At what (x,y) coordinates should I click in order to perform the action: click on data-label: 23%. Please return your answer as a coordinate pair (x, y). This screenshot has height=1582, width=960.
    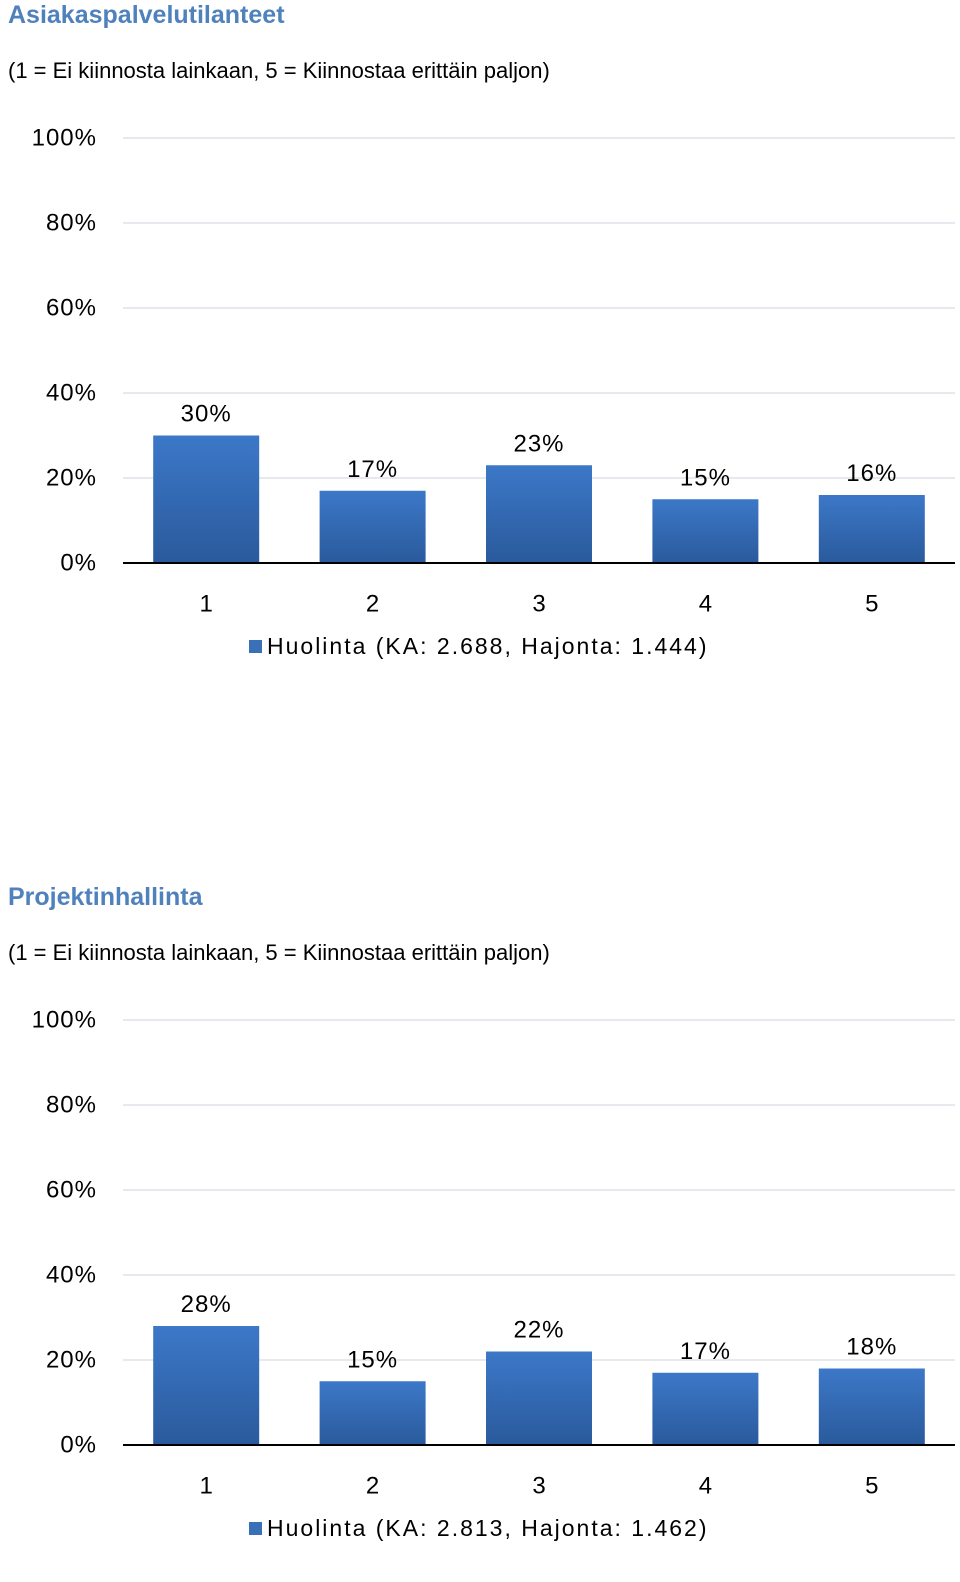
    Looking at the image, I should click on (538, 443).